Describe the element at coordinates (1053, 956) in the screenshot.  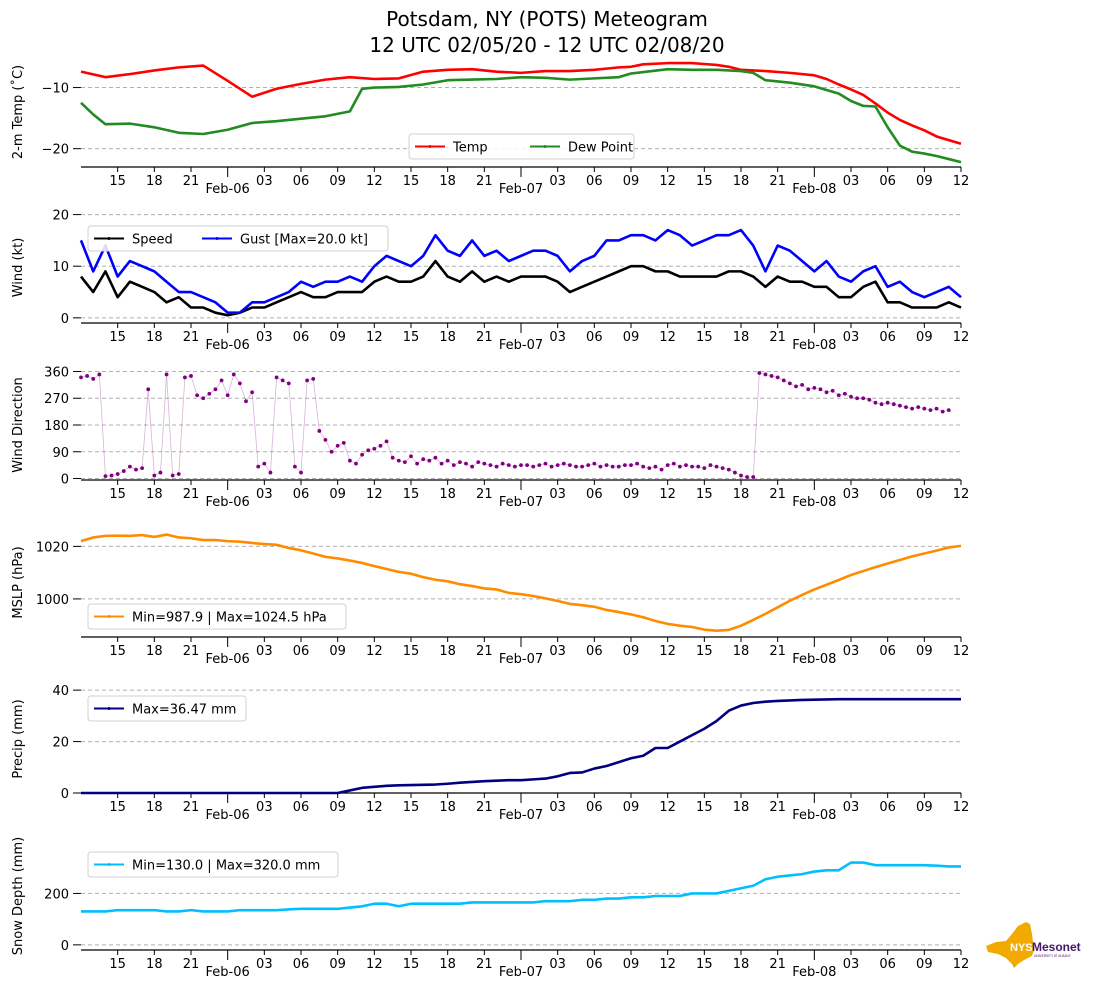
I see `logo-sub-text: UNIVERSITY AT ALBANY` at that location.